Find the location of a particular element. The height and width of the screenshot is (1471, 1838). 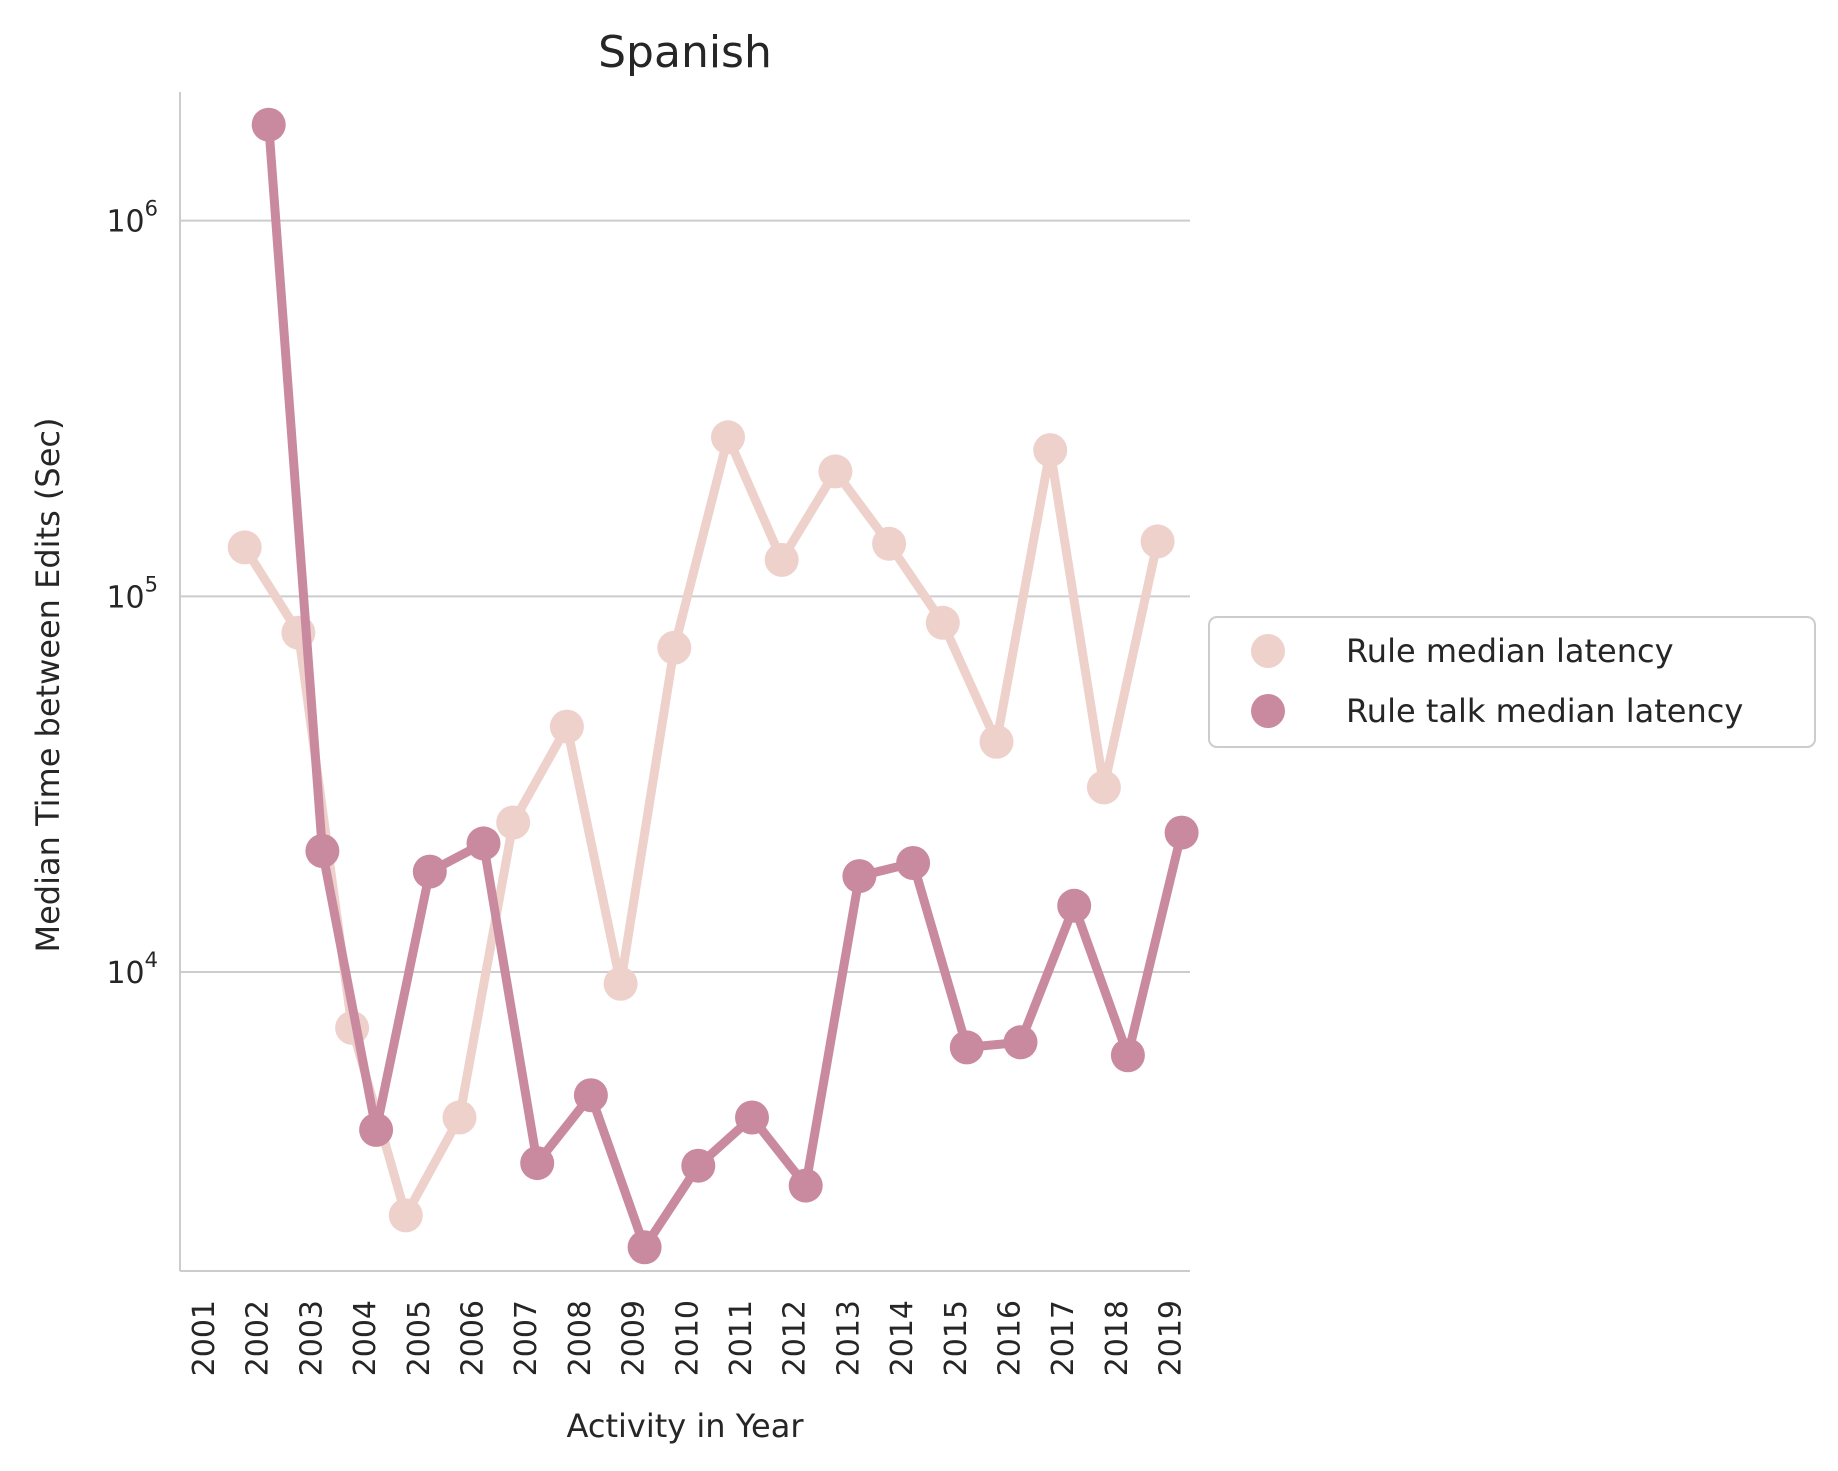

x-tick-label-2013: 2013 is located at coordinates (848, 1338).